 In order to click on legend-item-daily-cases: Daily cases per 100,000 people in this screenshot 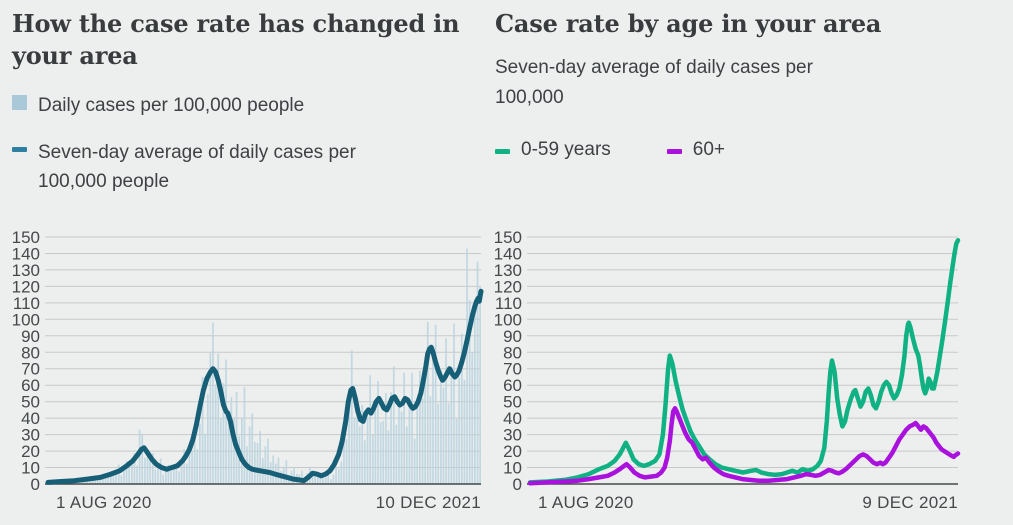, I will do `click(248, 105)`.